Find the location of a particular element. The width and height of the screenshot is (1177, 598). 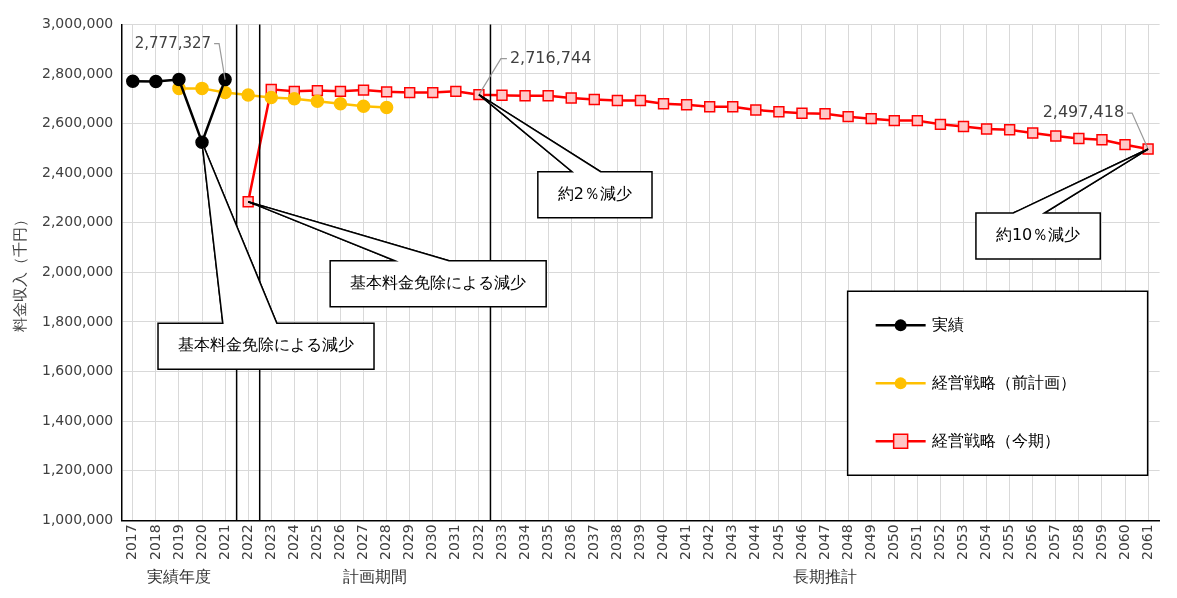

x-tick-label: 2024 is located at coordinates (292, 542).